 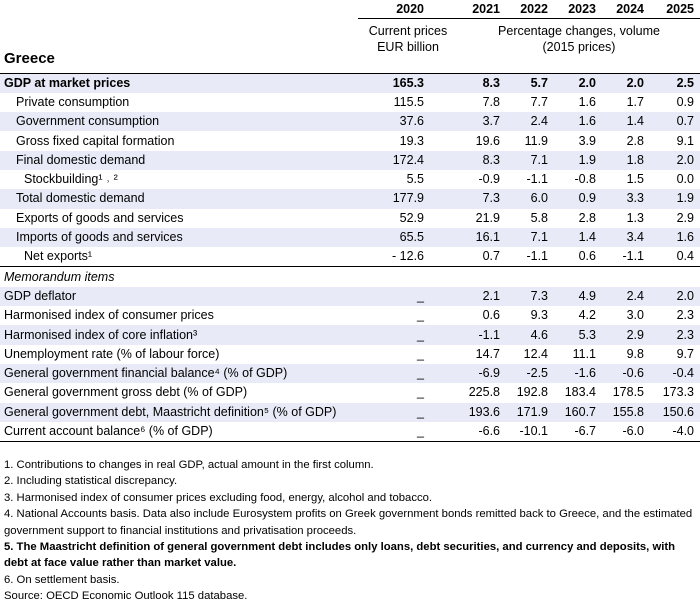 I want to click on cell-value: -0.9, so click(x=489, y=179).